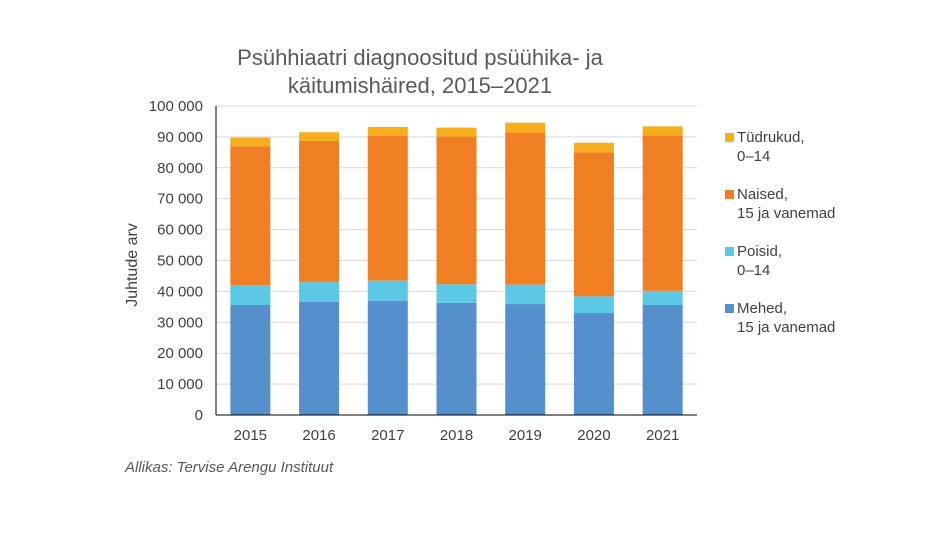 Image resolution: width=933 pixels, height=545 pixels. What do you see at coordinates (318, 435) in the screenshot?
I see `x-tick-label: 2016` at bounding box center [318, 435].